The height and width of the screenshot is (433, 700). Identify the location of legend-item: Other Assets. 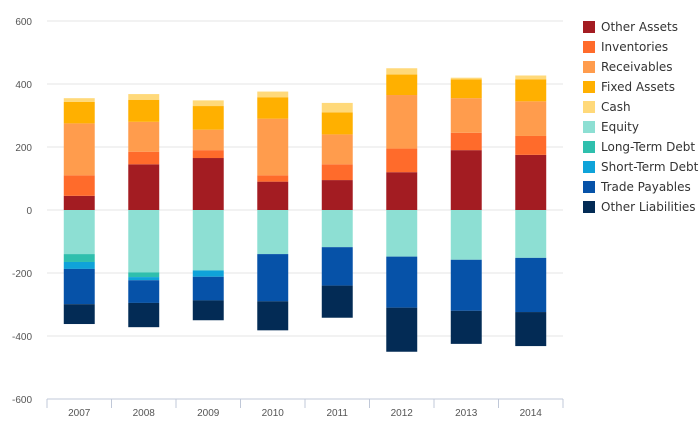
(640, 27).